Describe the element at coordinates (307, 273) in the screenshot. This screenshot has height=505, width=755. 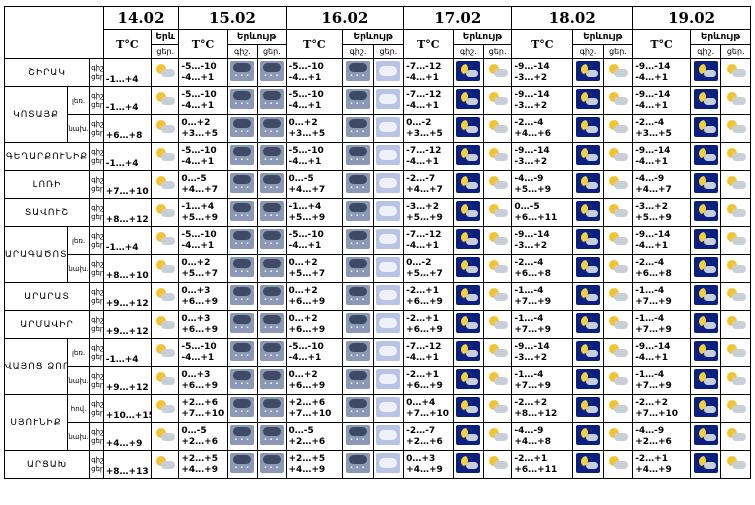
I see `day-temp: +5…+7` at that location.